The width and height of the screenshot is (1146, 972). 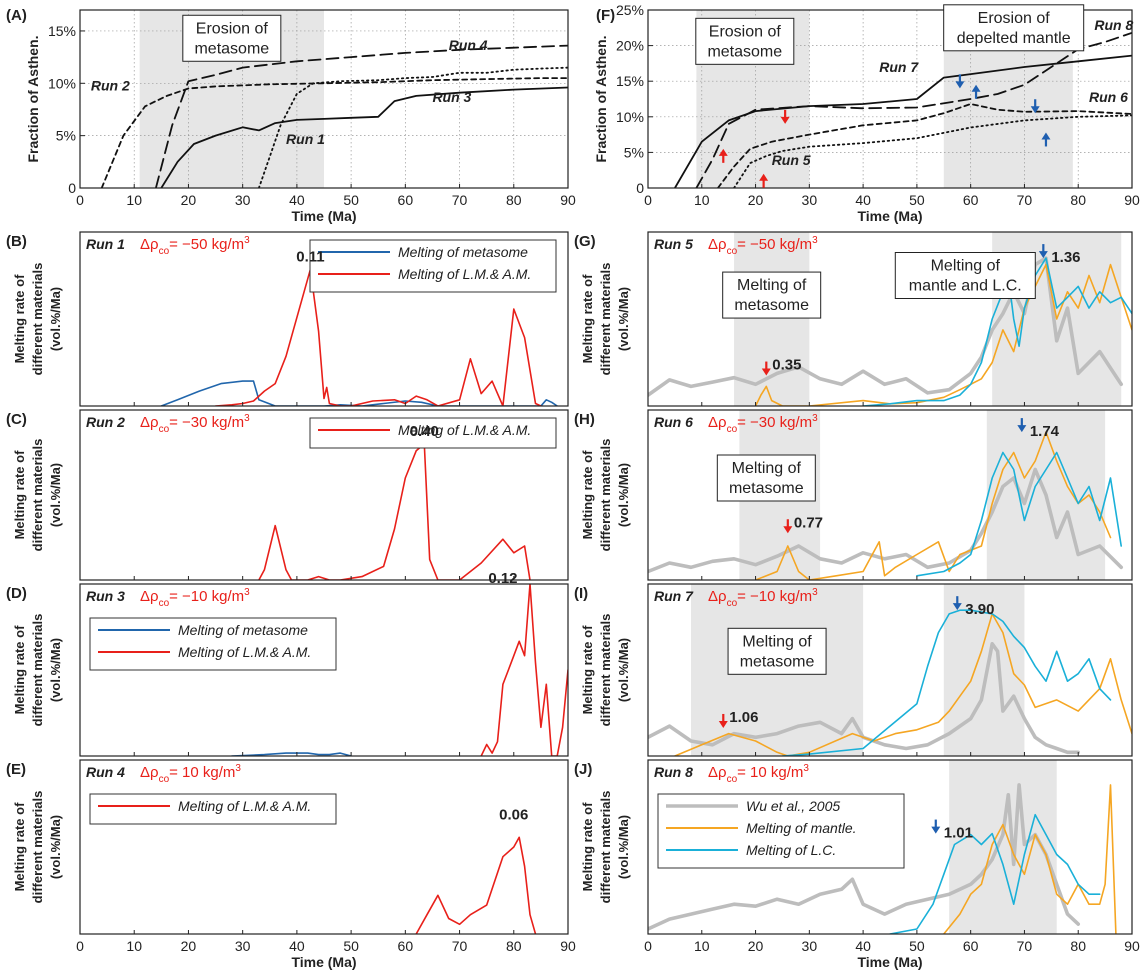 I want to click on panel-d-run-label: Run 3, so click(x=105, y=596).